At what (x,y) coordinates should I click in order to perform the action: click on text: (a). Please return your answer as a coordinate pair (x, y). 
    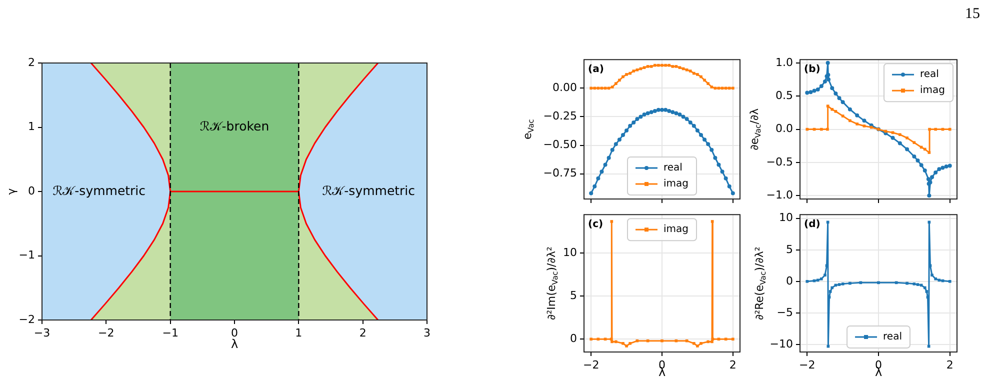
    Looking at the image, I should click on (596, 70).